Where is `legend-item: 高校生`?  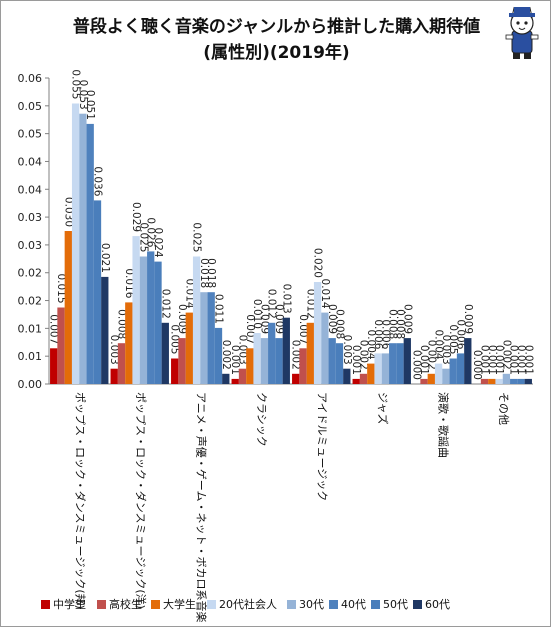
legend-item: 高校生 is located at coordinates (119, 604).